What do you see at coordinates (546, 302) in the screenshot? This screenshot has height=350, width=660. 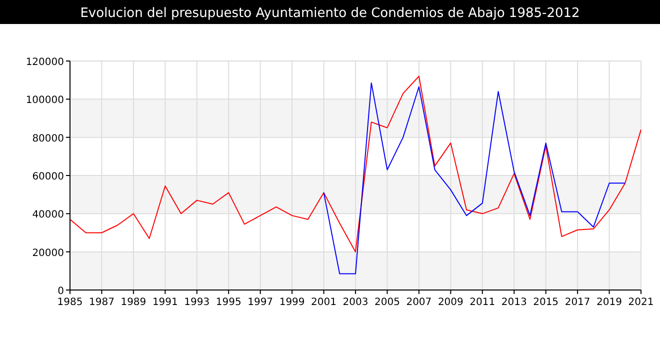 I see `x-tick-label: 2015` at bounding box center [546, 302].